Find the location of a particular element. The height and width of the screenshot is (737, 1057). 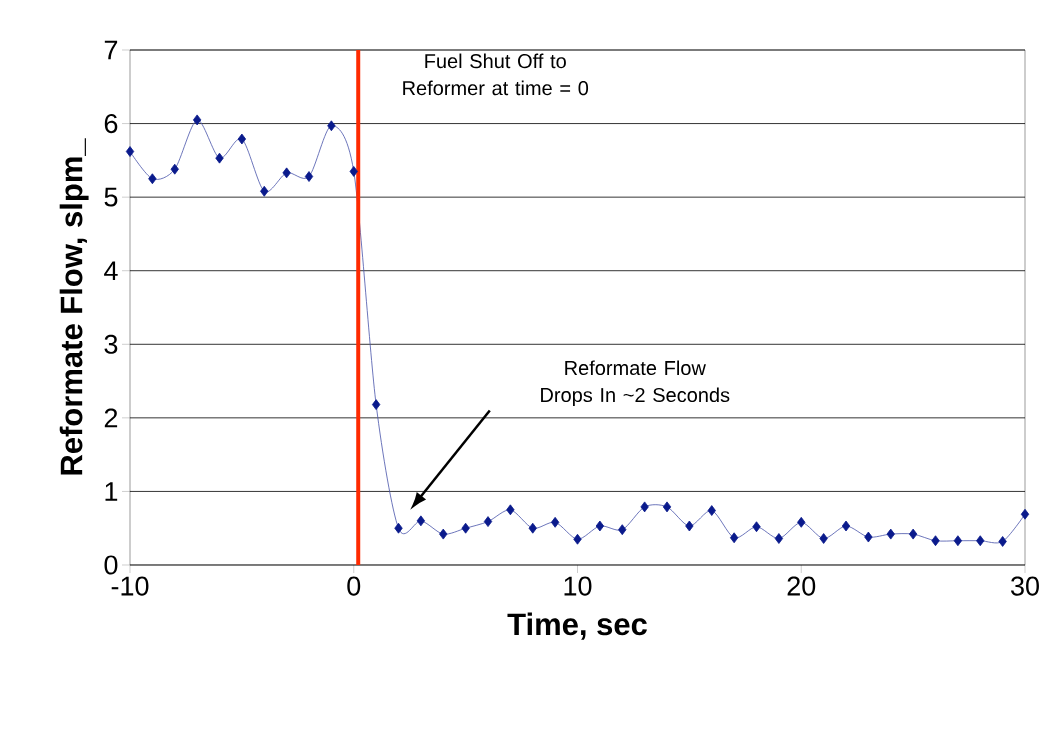

y-tick-label: 7 is located at coordinates (111, 50).